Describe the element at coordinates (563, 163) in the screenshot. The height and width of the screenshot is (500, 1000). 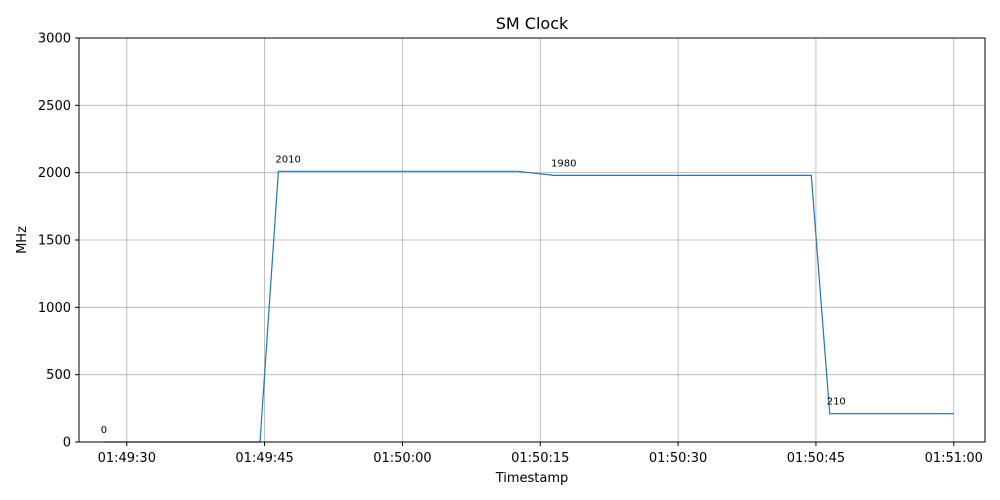
I see `data-label: 1980` at that location.